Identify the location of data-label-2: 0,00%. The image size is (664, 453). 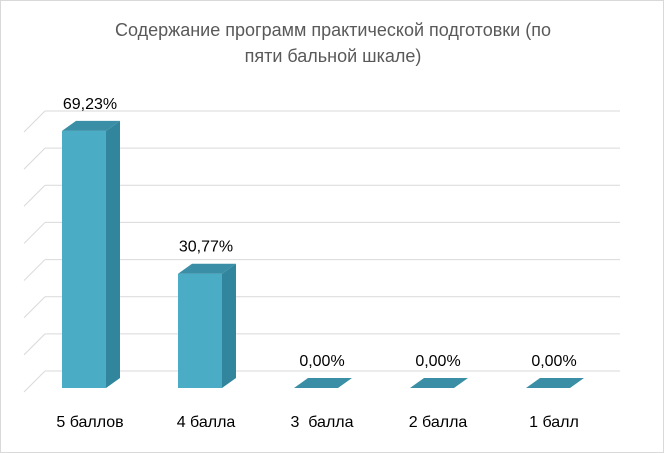
(321, 361).